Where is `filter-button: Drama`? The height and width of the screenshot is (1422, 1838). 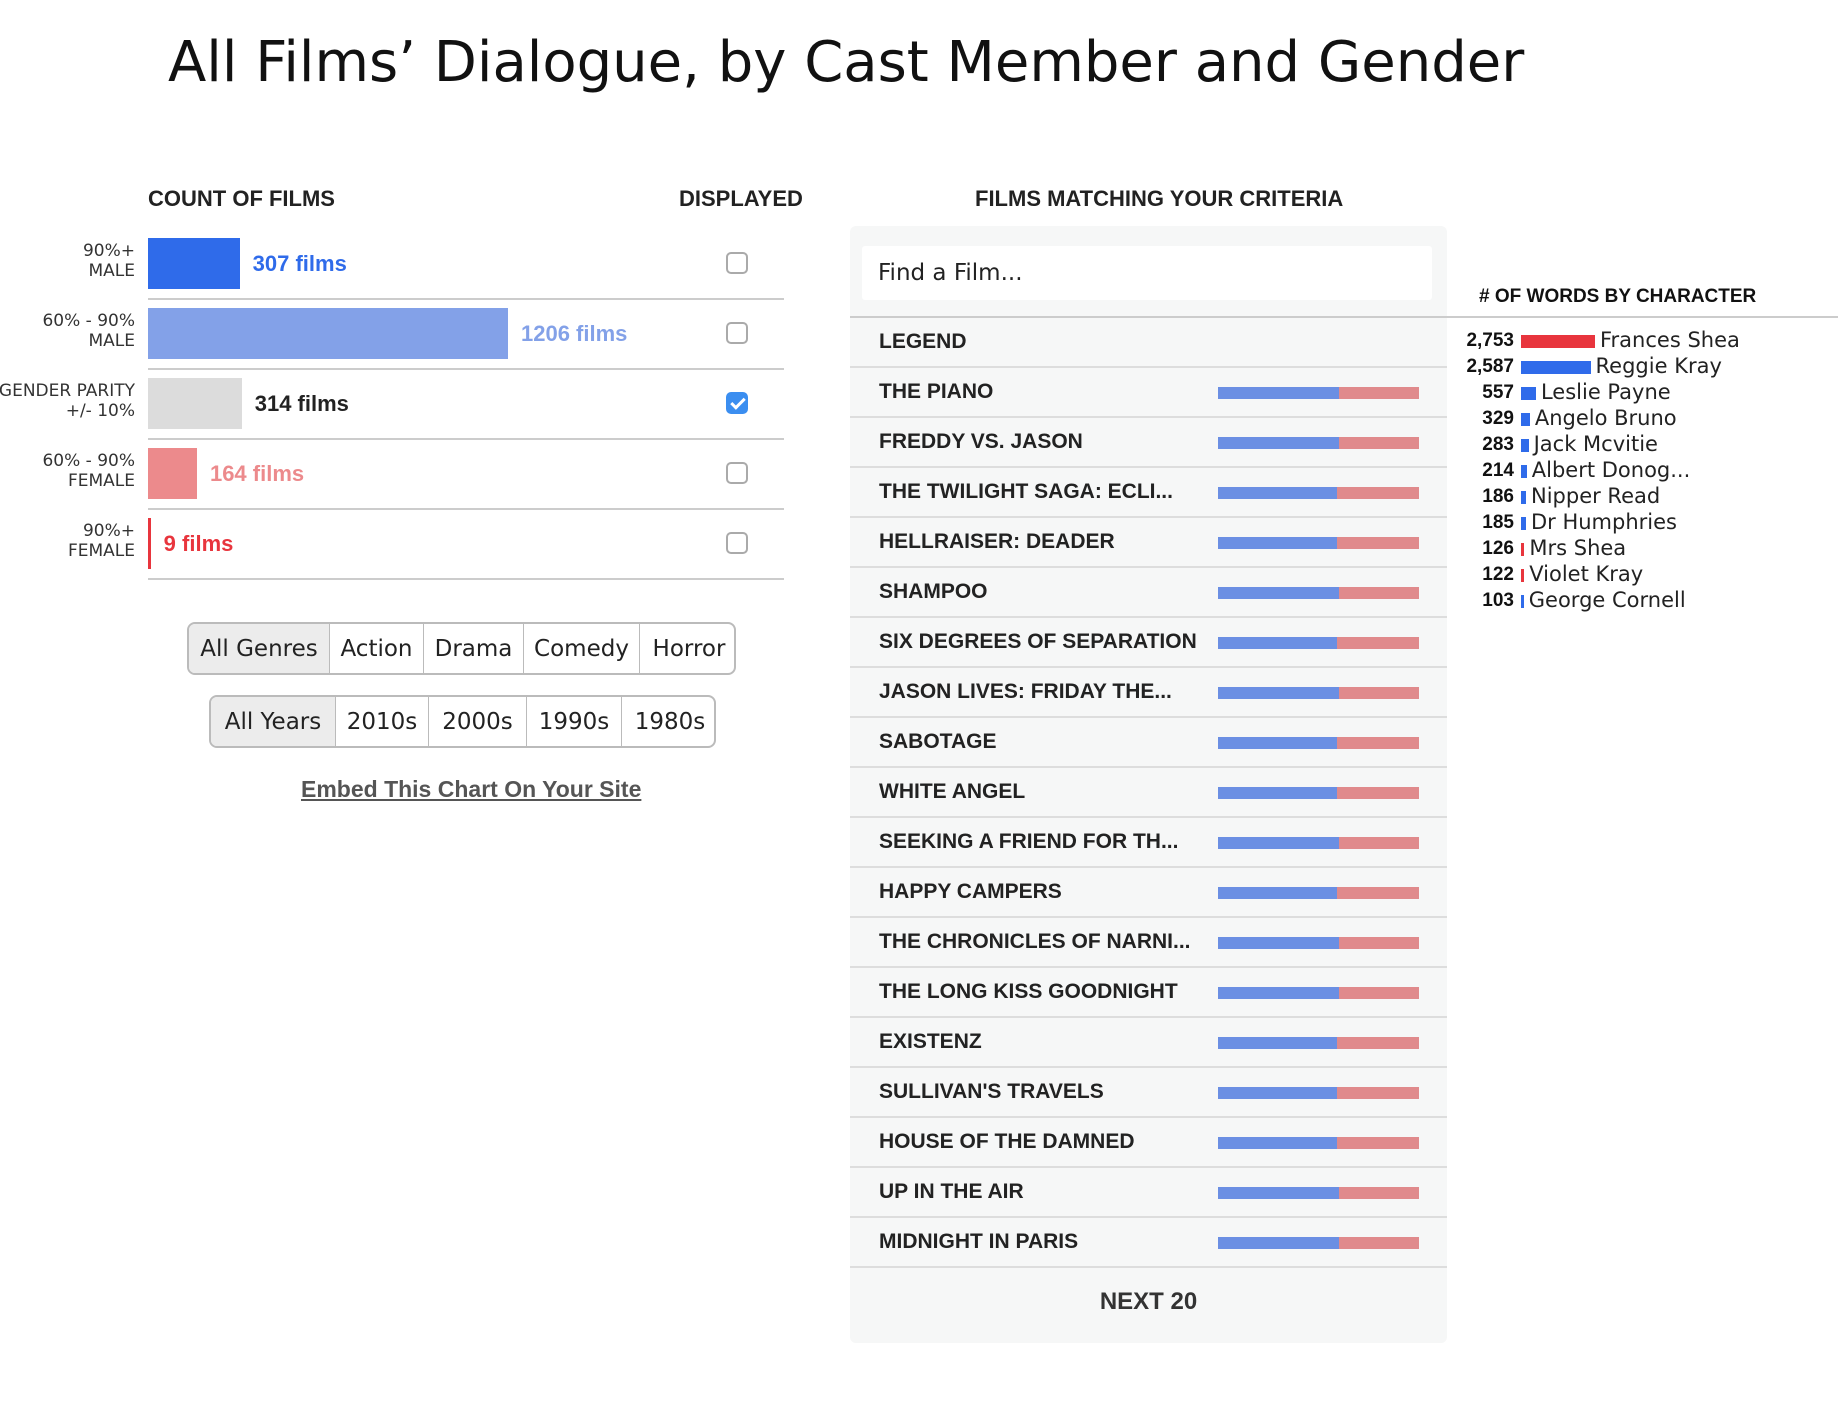
filter-button: Drama is located at coordinates (473, 648).